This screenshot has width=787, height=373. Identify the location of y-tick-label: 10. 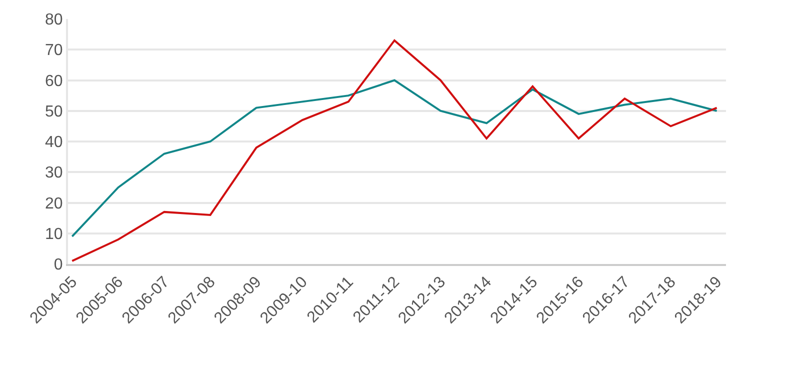
(54, 234).